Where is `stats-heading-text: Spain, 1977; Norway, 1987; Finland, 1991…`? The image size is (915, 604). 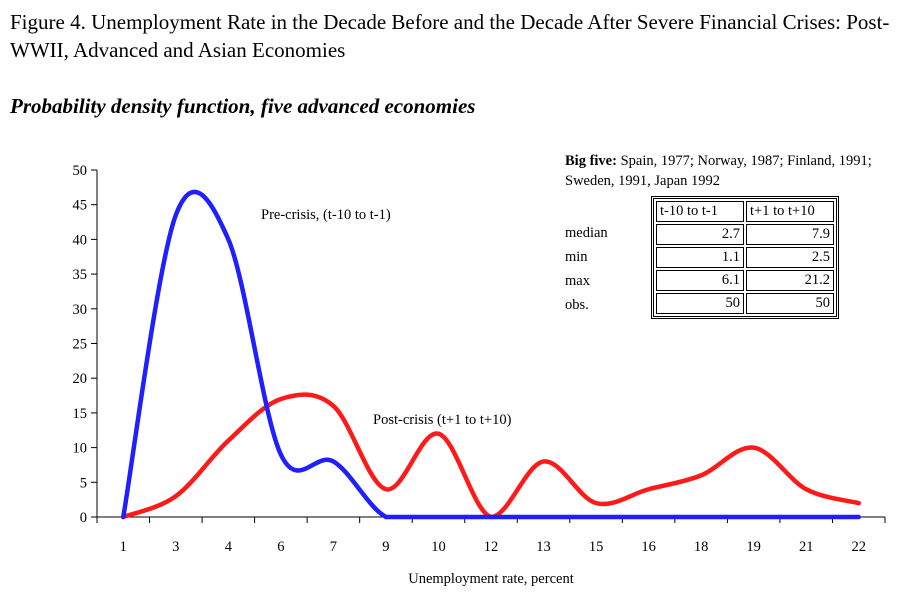 stats-heading-text: Spain, 1977; Norway, 1987; Finland, 1991… is located at coordinates (718, 171).